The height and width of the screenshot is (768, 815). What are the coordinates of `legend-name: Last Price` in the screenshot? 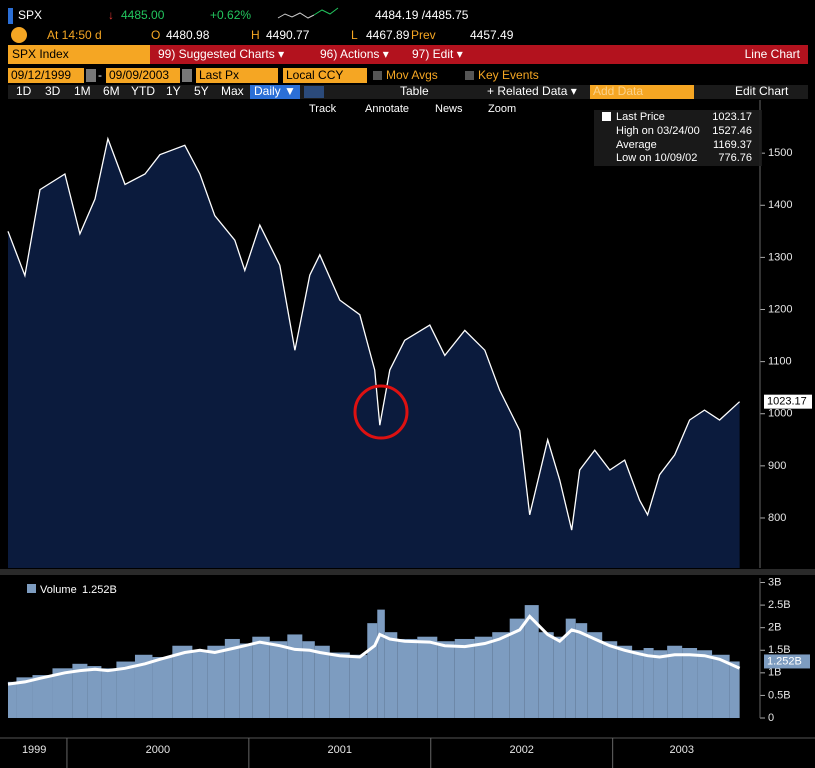 It's located at (640, 117).